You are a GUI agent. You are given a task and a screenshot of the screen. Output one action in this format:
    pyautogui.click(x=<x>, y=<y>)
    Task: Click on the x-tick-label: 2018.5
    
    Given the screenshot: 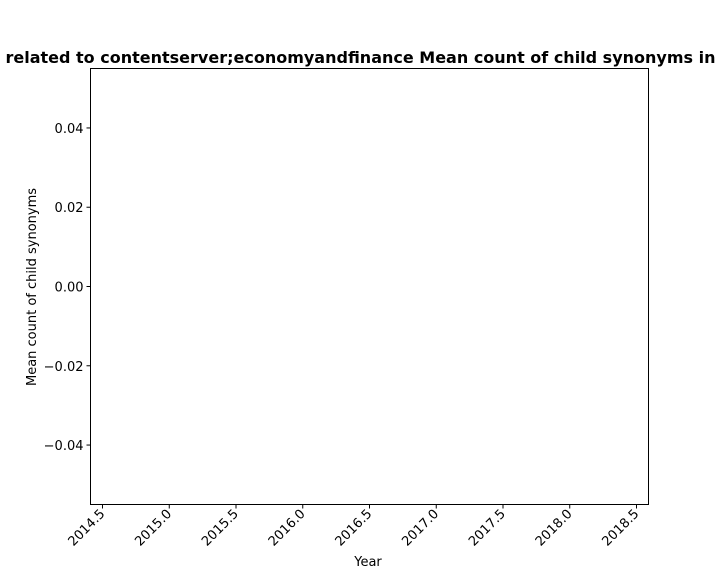 What is the action you would take?
    pyautogui.click(x=621, y=528)
    